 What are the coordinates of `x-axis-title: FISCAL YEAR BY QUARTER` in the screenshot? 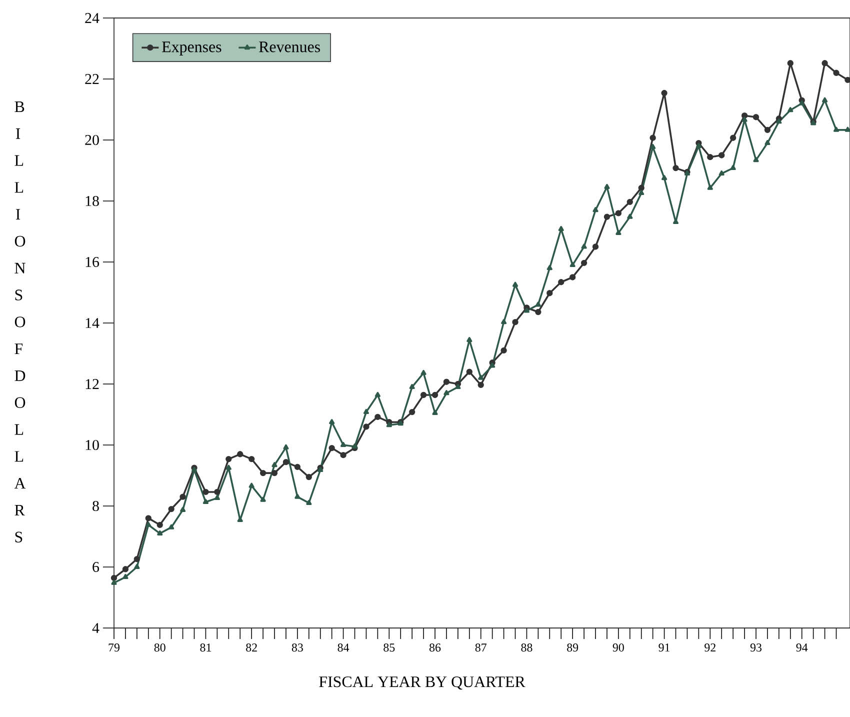 It's located at (422, 683).